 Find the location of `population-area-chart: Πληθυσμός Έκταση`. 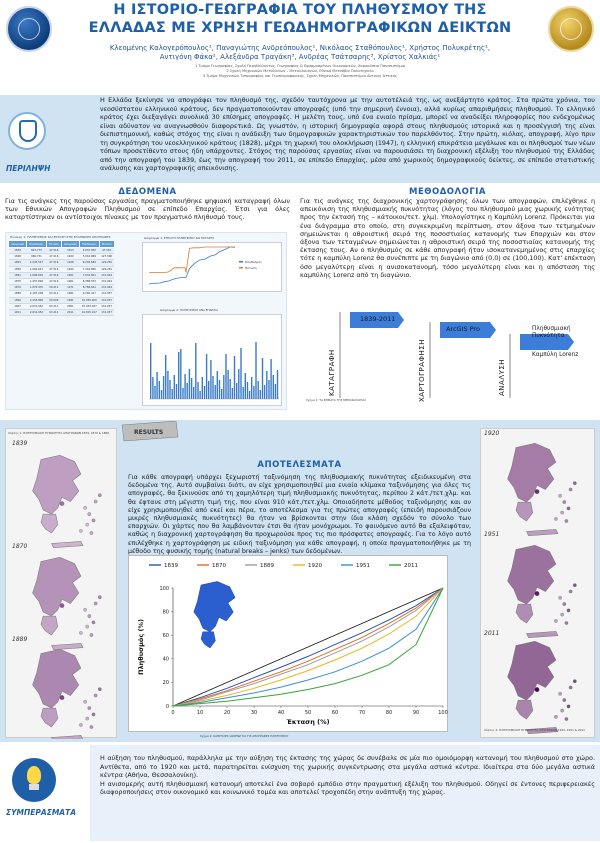

population-area-chart: Πληθυσμός Έκταση is located at coordinates (212, 267).